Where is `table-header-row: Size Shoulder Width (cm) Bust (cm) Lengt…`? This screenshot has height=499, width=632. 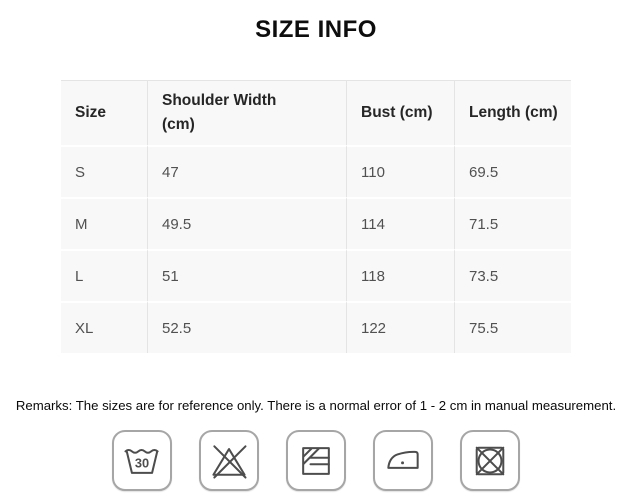
table-header-row: Size Shoulder Width (cm) Bust (cm) Lengt… is located at coordinates (316, 113).